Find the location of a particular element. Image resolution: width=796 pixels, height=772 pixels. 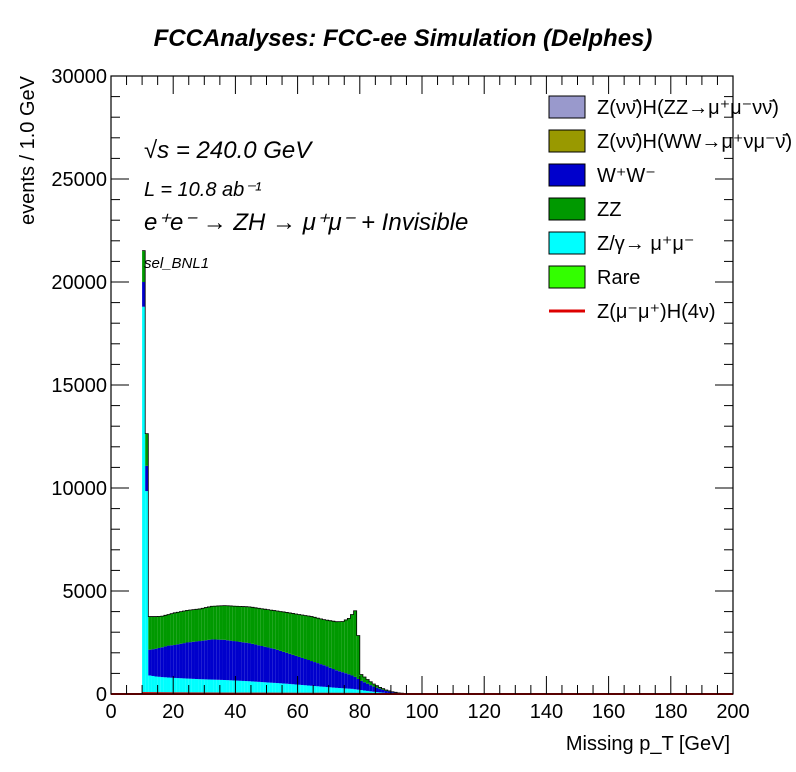

selection-annotation: sel_BNL1 is located at coordinates (176, 263).